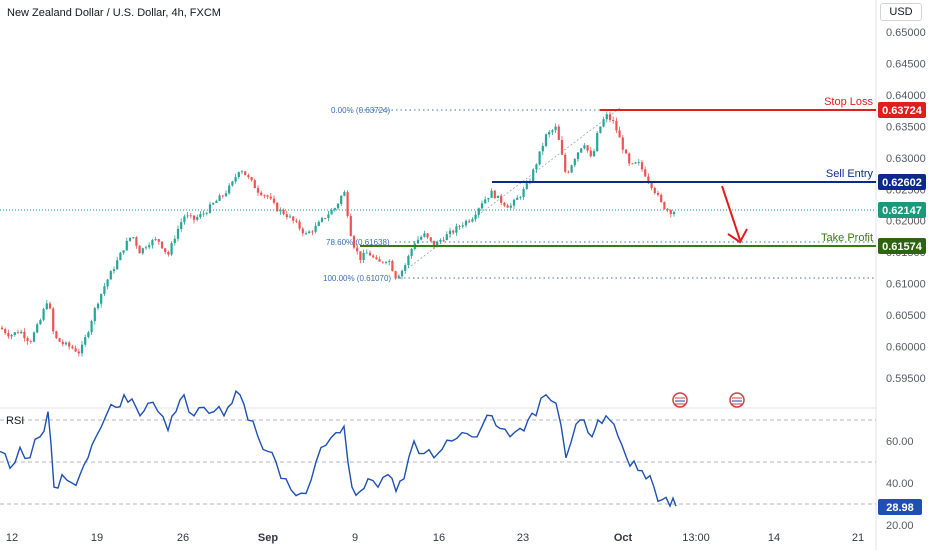 This screenshot has height=550, width=932. Describe the element at coordinates (902, 111) in the screenshot. I see `stop-loss-value: 0.63724` at that location.